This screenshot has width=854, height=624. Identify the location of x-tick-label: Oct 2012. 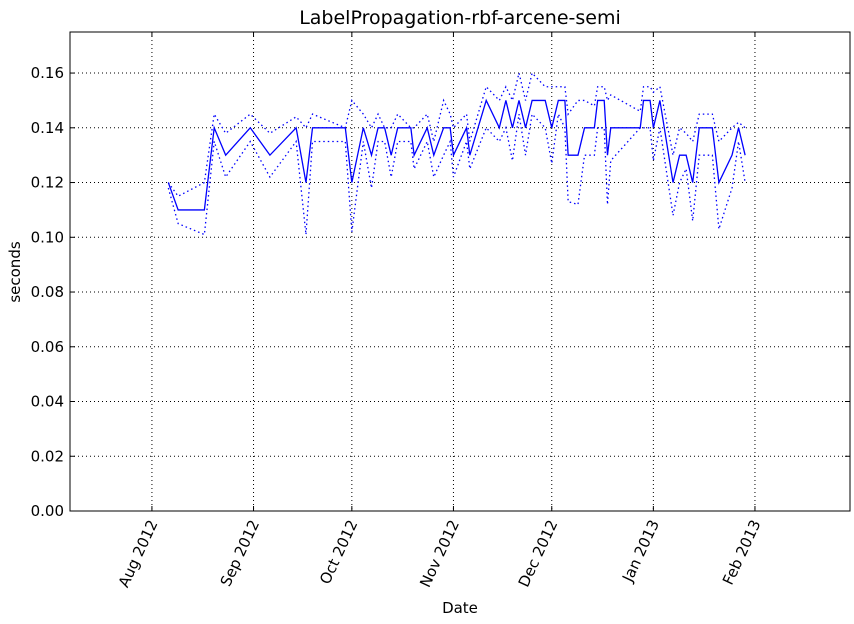
(338, 552).